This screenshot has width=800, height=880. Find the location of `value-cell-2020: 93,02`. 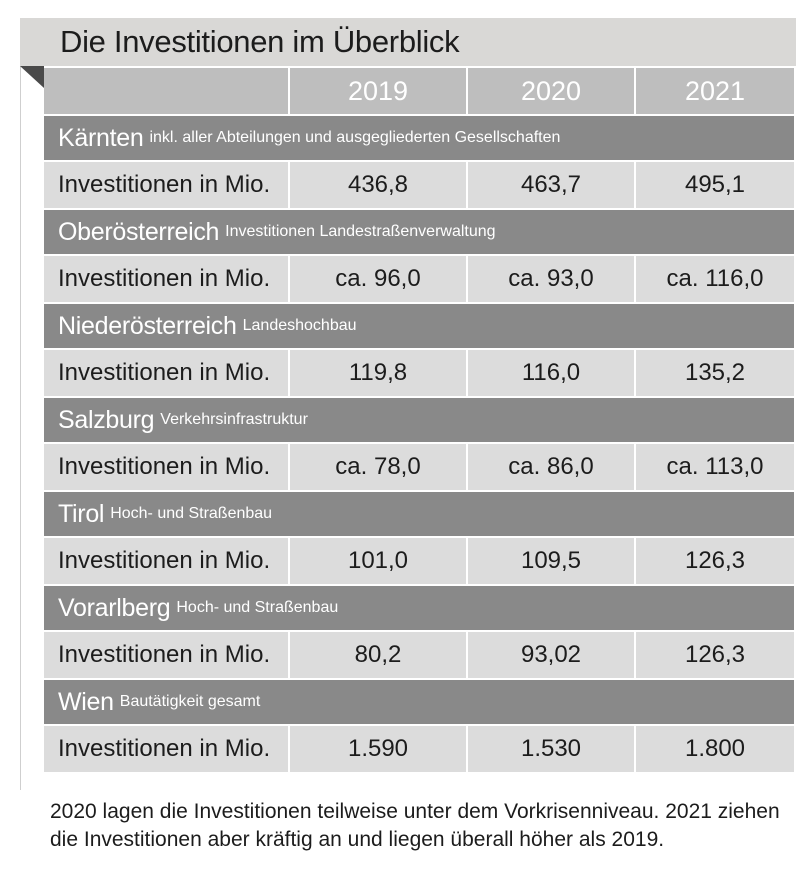

value-cell-2020: 93,02 is located at coordinates (551, 655).